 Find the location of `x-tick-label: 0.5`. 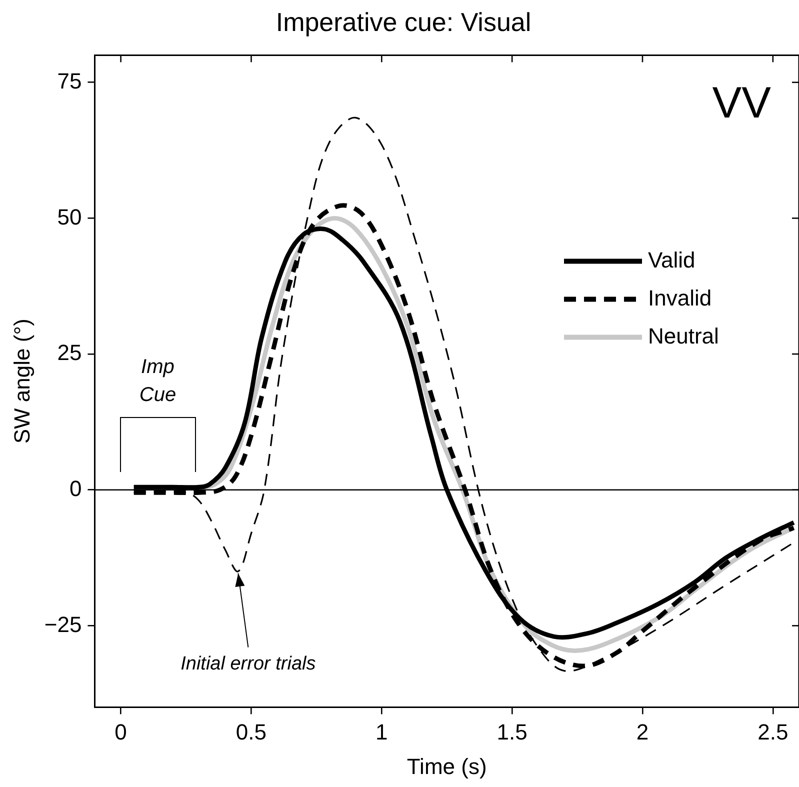

x-tick-label: 0.5 is located at coordinates (251, 731).